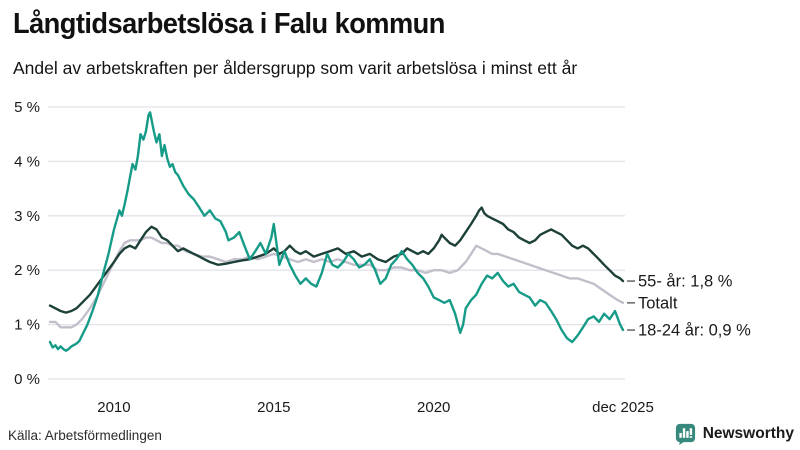  What do you see at coordinates (685, 282) in the screenshot?
I see `series-end-label: 55- år: 1,8 %` at bounding box center [685, 282].